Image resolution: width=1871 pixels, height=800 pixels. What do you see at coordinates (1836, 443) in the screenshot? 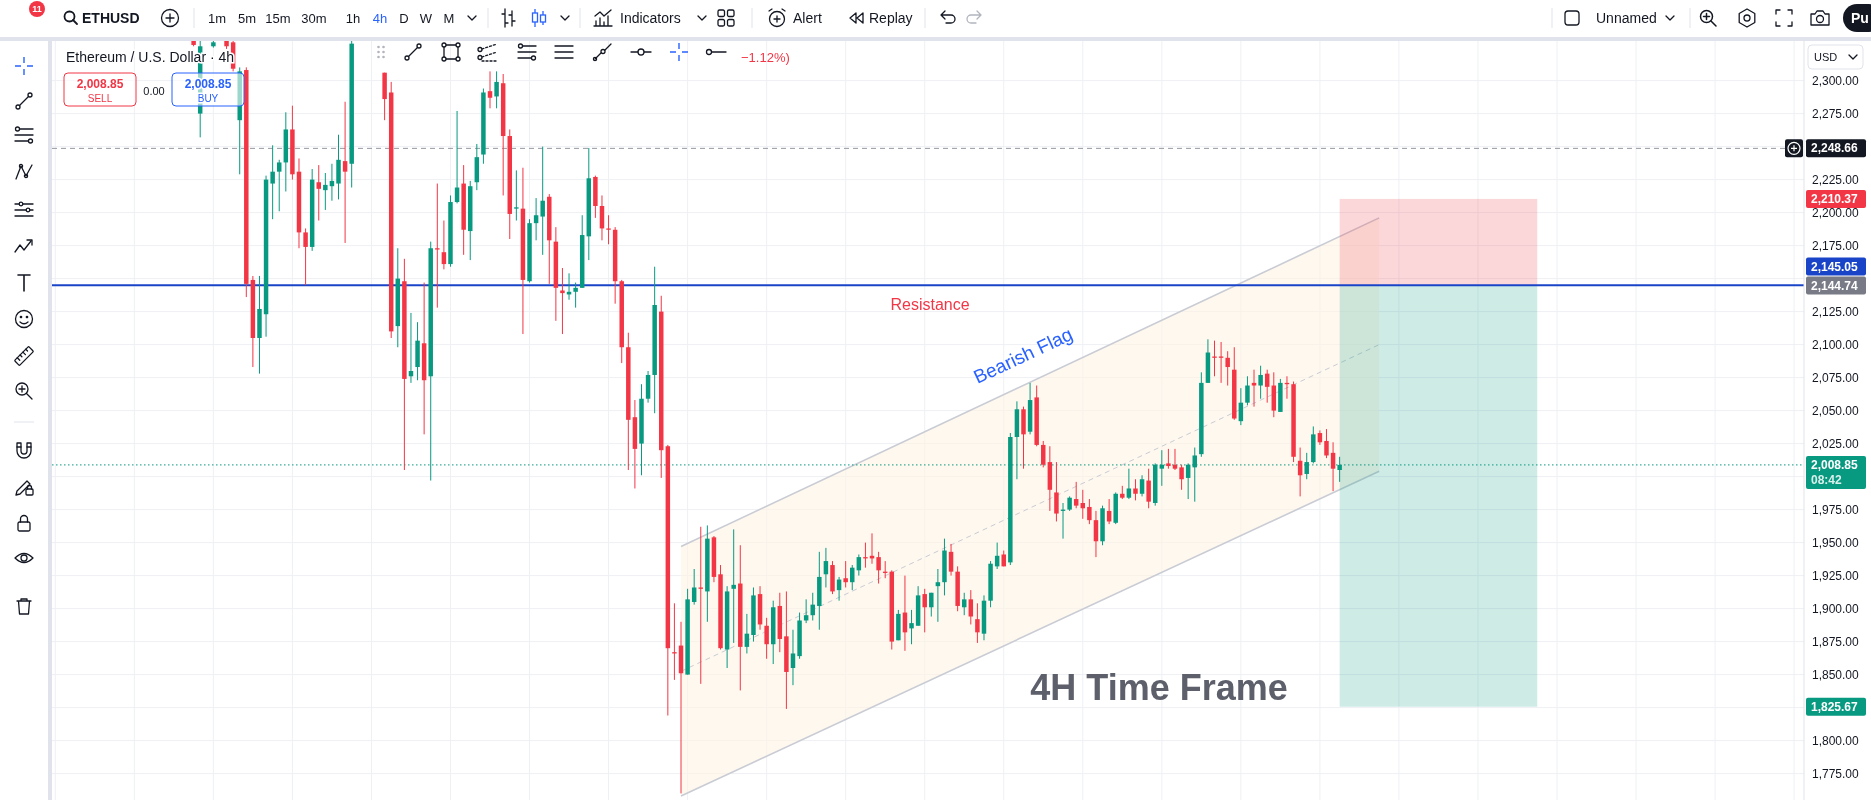
I see `y-tick-label: 2,025.00` at bounding box center [1836, 443].